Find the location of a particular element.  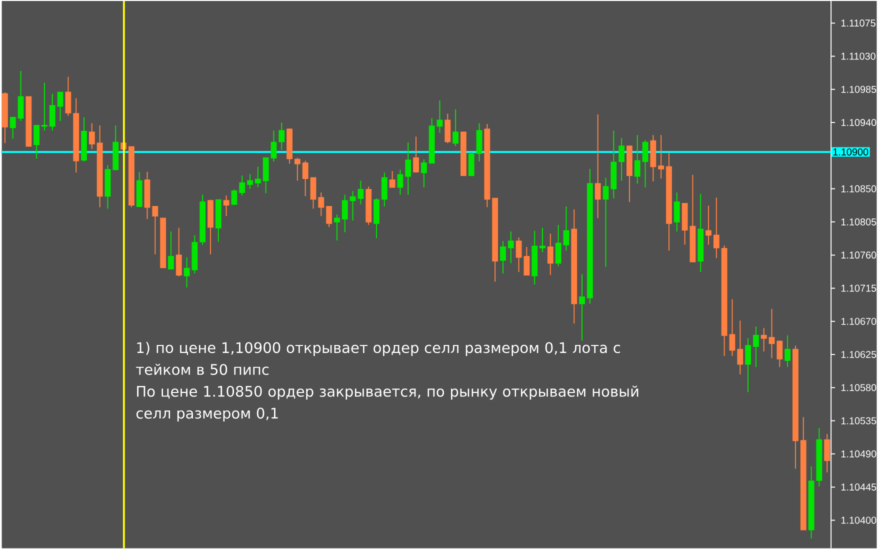

y-tick-label: 1.10850 is located at coordinates (858, 188).